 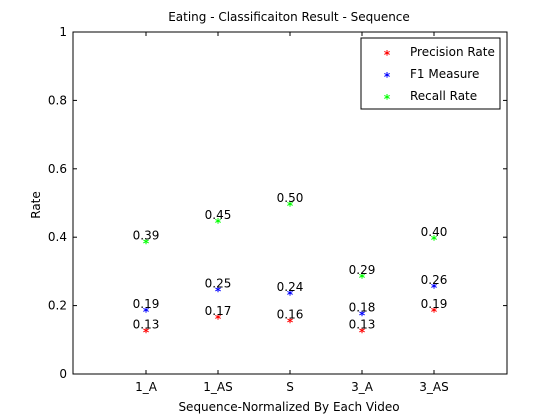 What do you see at coordinates (218, 215) in the screenshot?
I see `data-label: 0.45` at bounding box center [218, 215].